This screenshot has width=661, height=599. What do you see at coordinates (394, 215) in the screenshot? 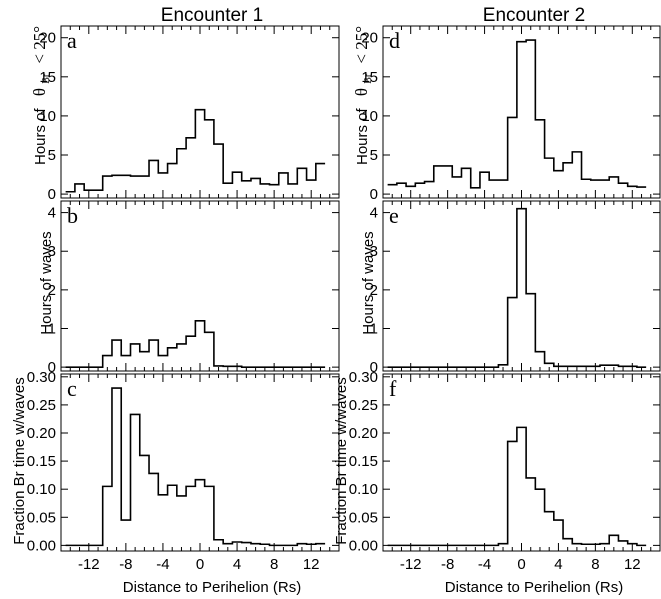
I see `panel-e-letter: e` at bounding box center [394, 215].